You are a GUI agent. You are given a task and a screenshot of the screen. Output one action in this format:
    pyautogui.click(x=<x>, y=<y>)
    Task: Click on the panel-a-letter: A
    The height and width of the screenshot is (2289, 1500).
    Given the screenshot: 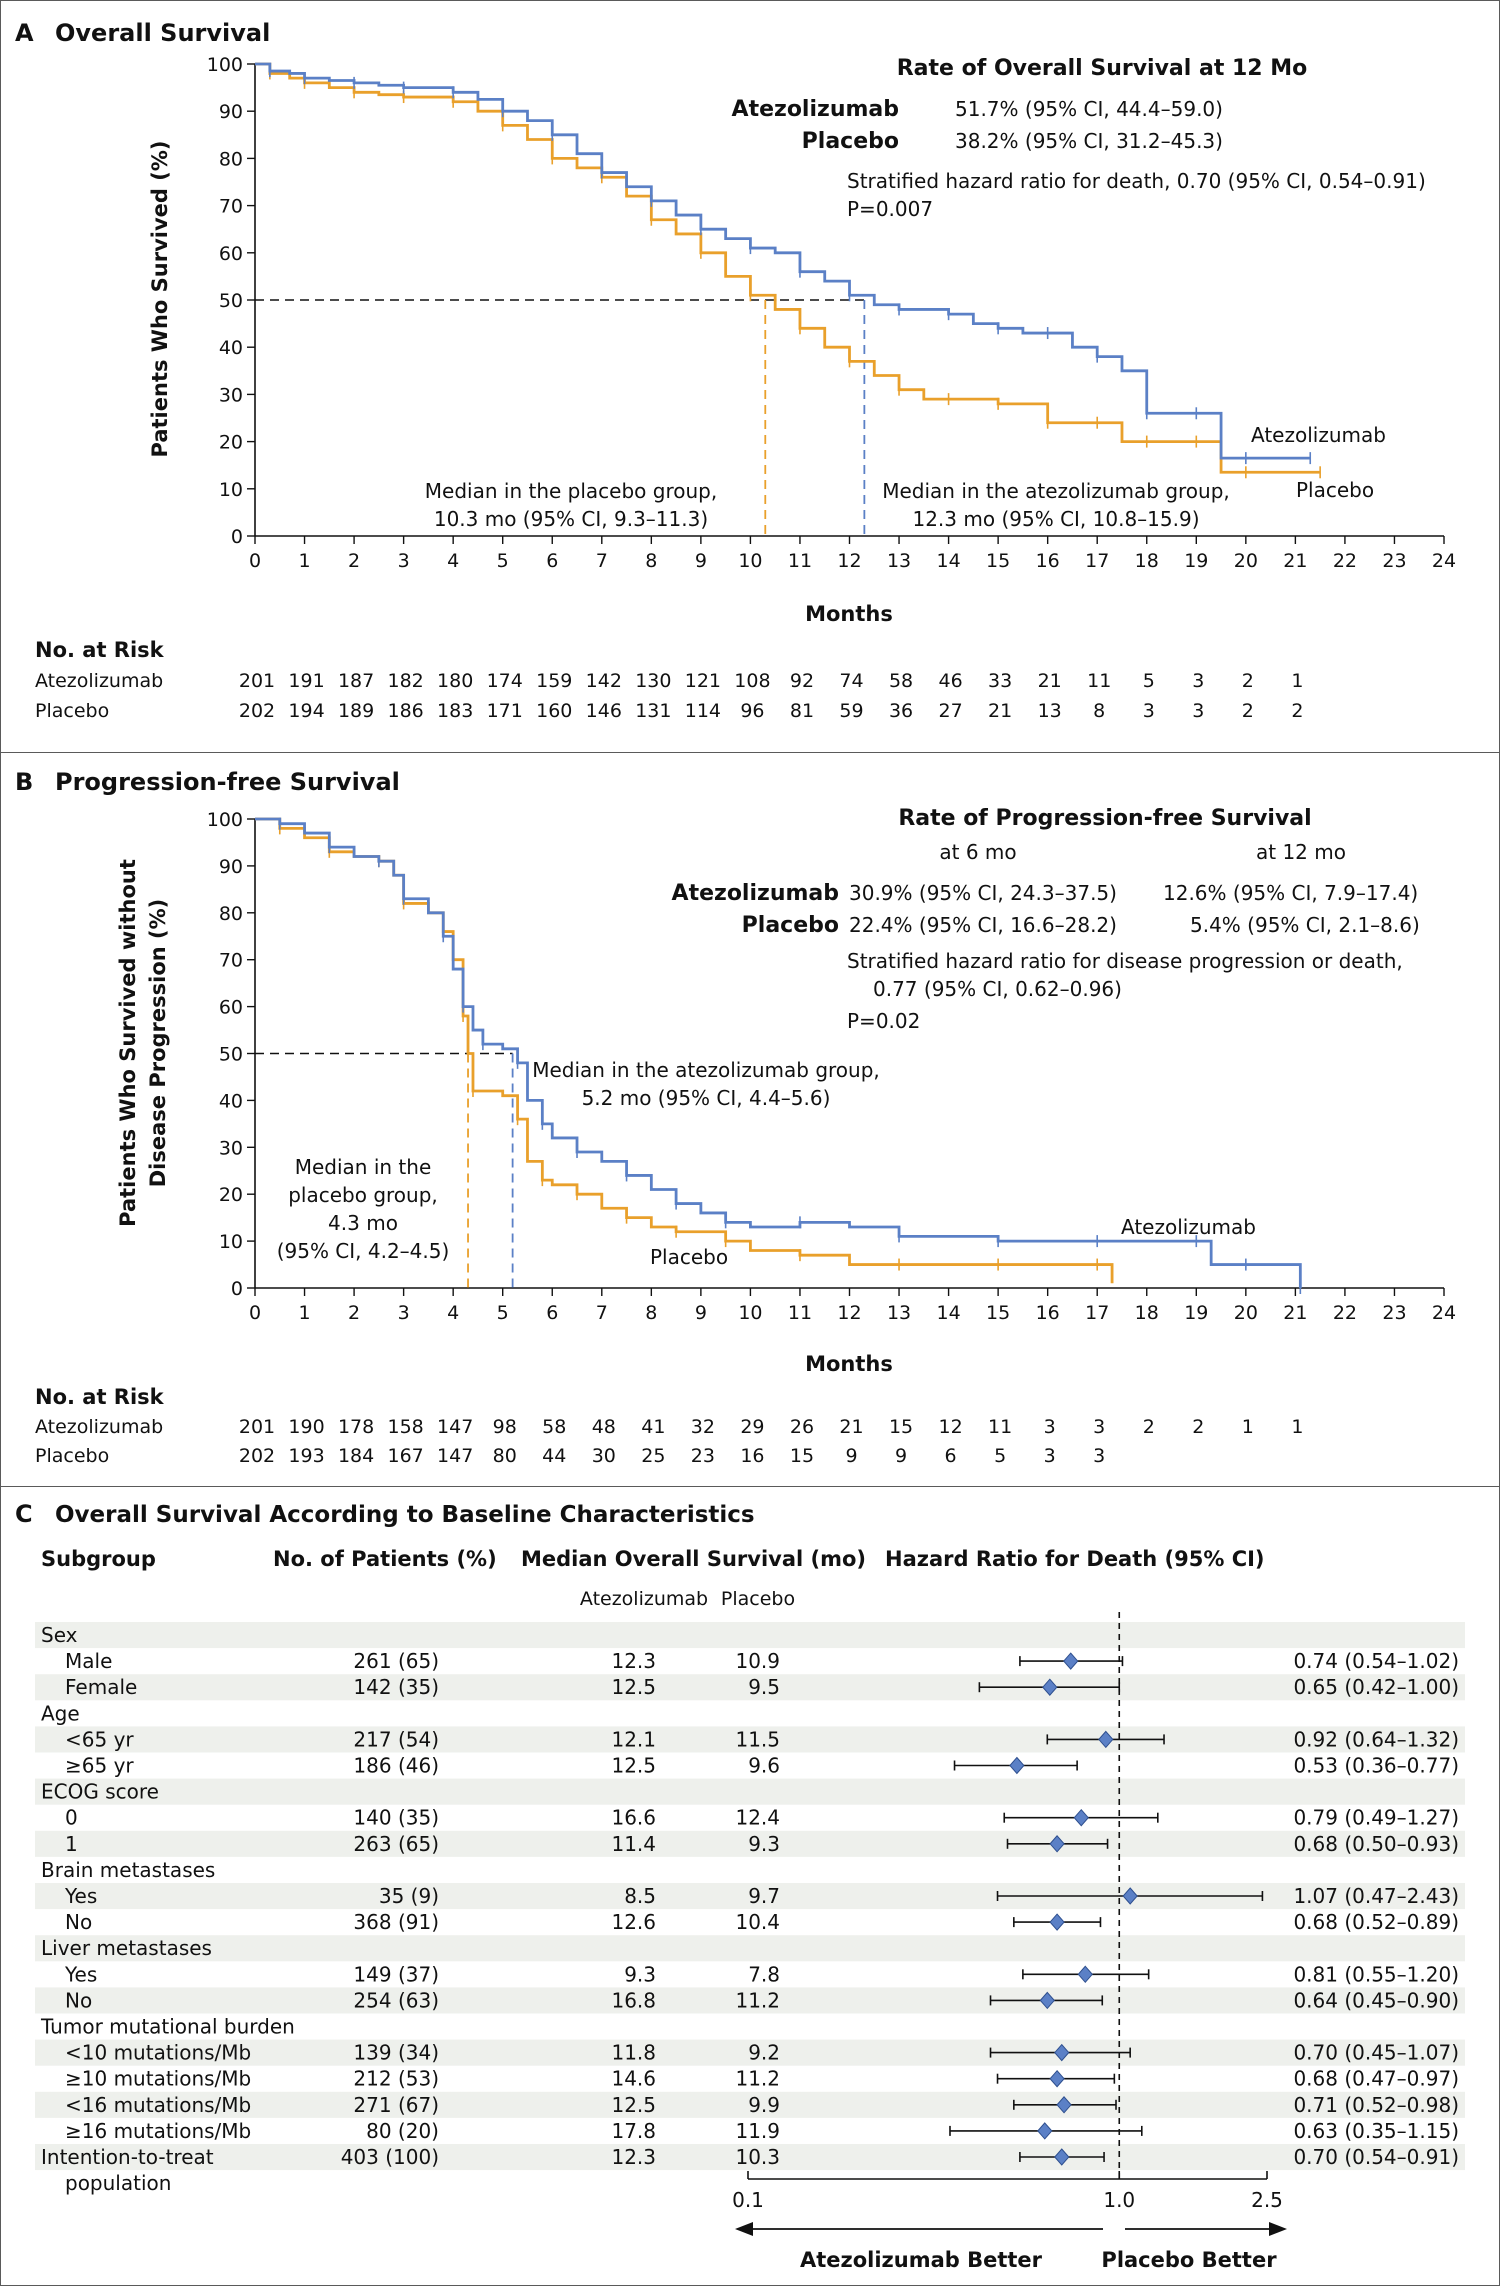 What is the action you would take?
    pyautogui.click(x=24, y=33)
    